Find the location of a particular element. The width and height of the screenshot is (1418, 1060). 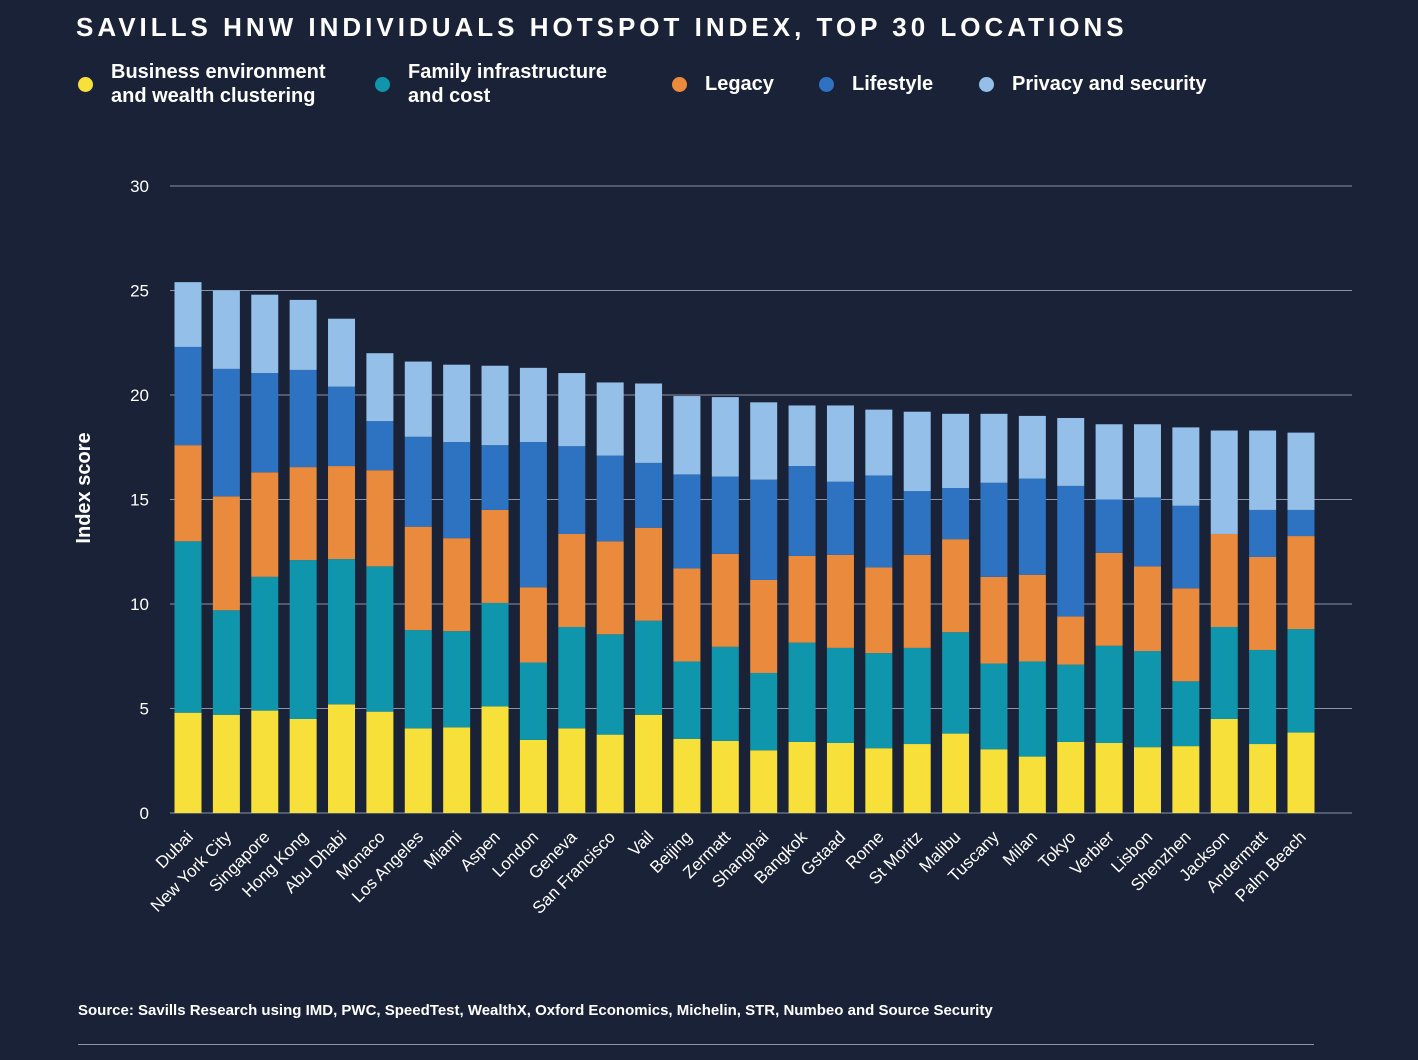

y-tick-label: 0 is located at coordinates (144, 813).